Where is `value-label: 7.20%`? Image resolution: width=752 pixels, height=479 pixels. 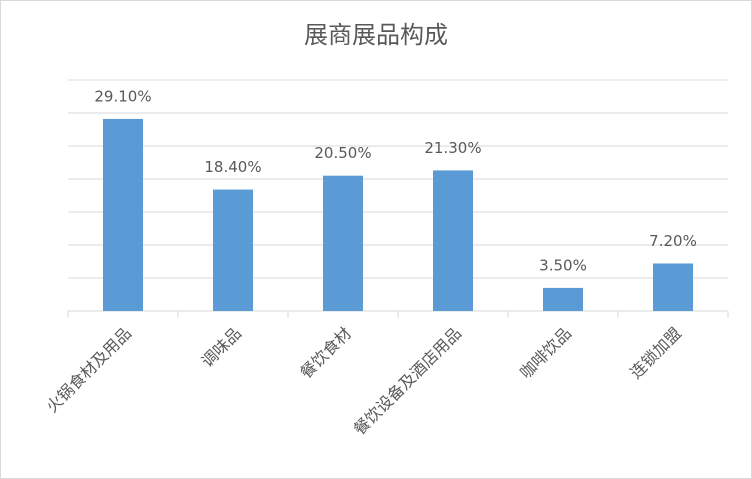
value-label: 7.20% is located at coordinates (673, 241).